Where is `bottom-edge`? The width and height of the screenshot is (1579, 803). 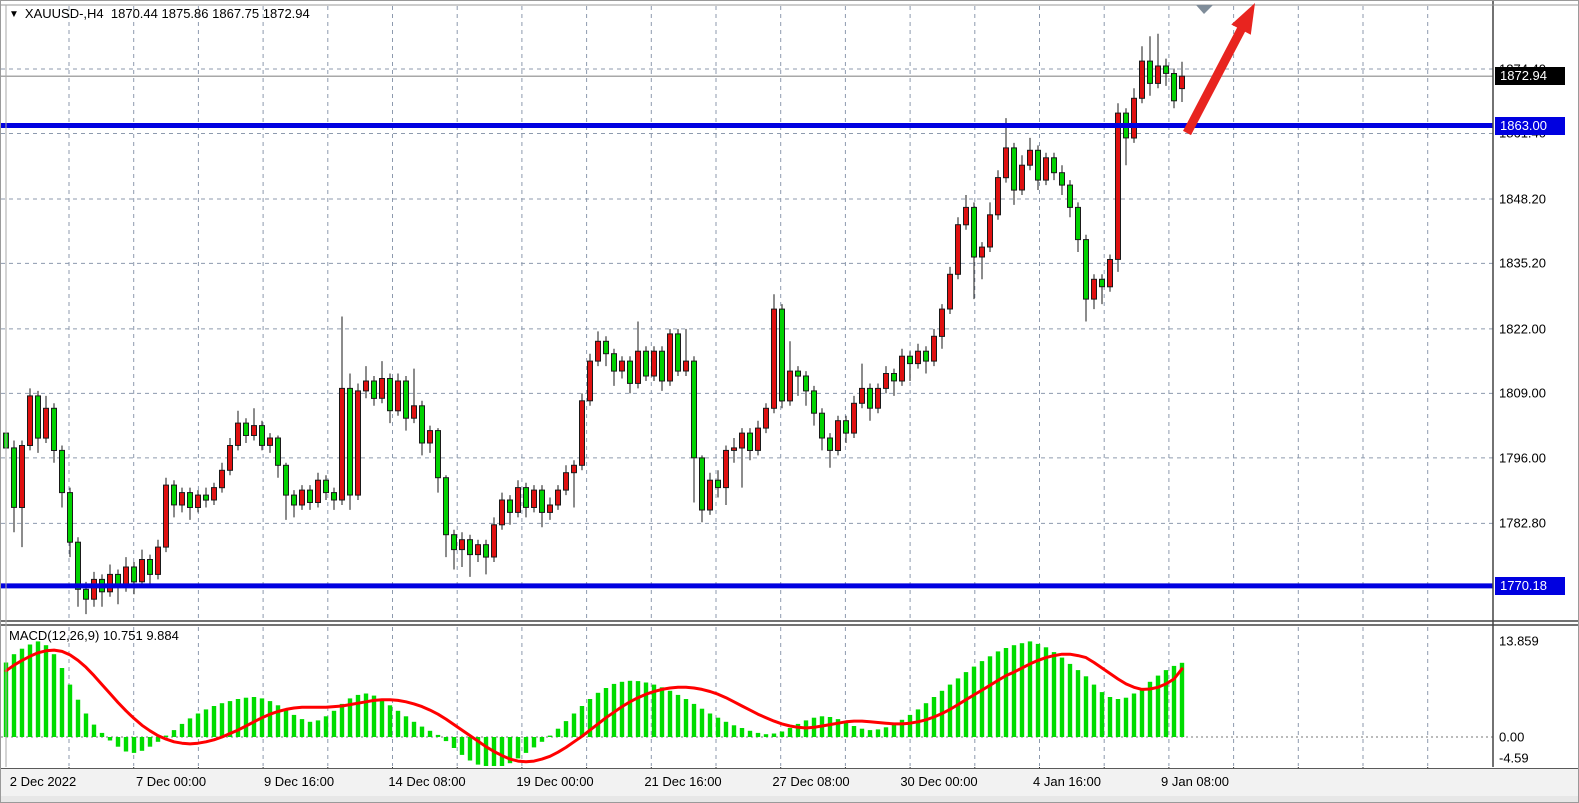
bottom-edge is located at coordinates (789, 799).